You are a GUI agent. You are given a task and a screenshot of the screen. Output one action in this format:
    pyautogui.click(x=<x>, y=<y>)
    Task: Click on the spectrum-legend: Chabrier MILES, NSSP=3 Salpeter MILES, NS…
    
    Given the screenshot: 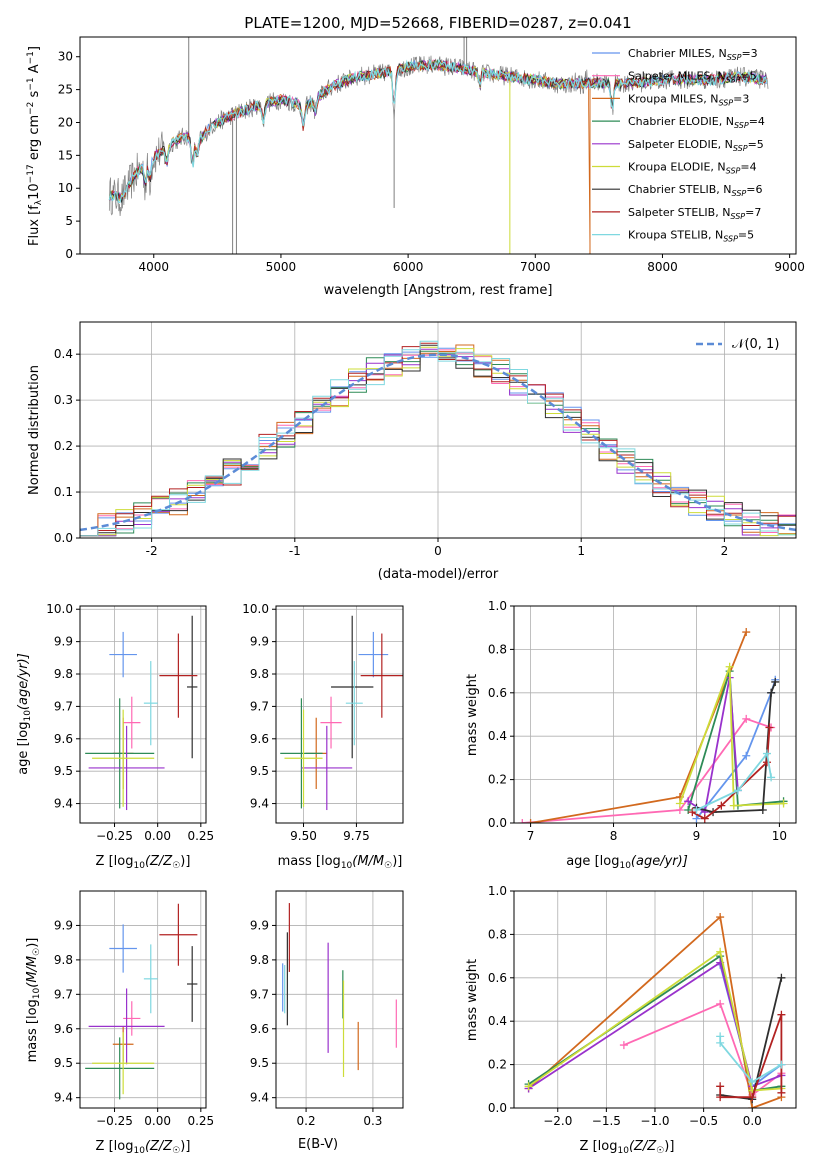 What is the action you would take?
    pyautogui.click(x=678, y=145)
    